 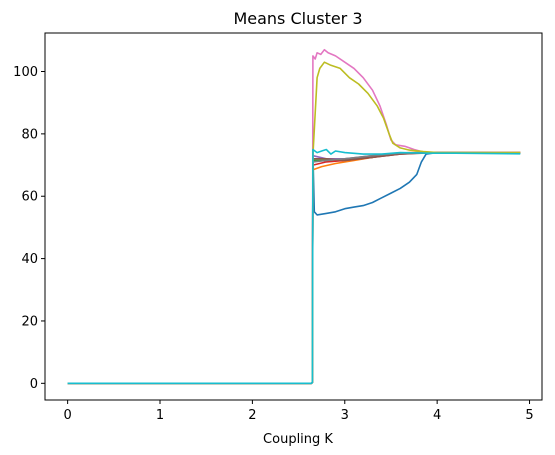 I want to click on x-tick-label: 0, so click(x=67, y=415).